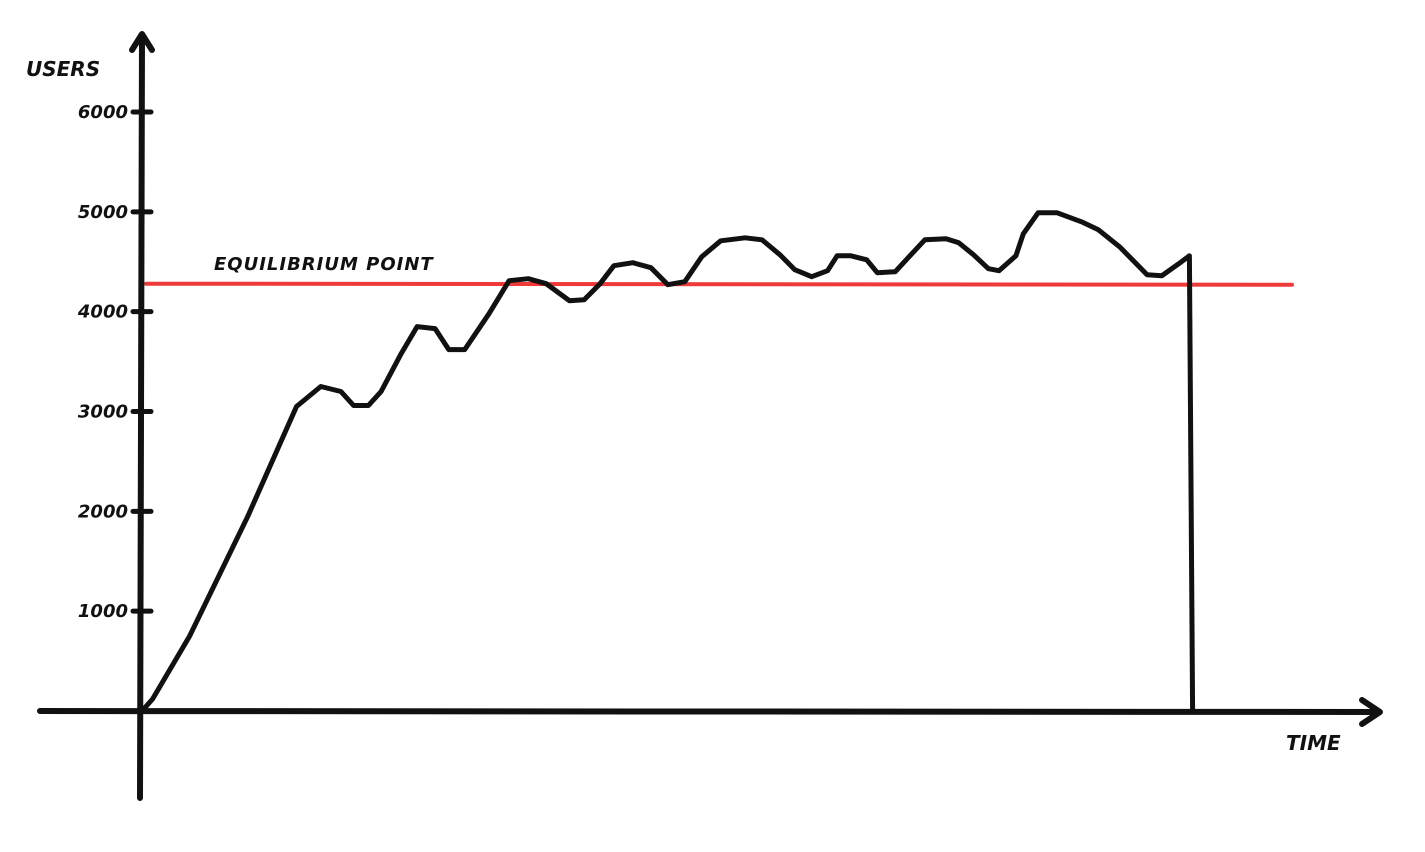 The height and width of the screenshot is (852, 1425). I want to click on y-tick-label-4000: 4000, so click(102, 312).